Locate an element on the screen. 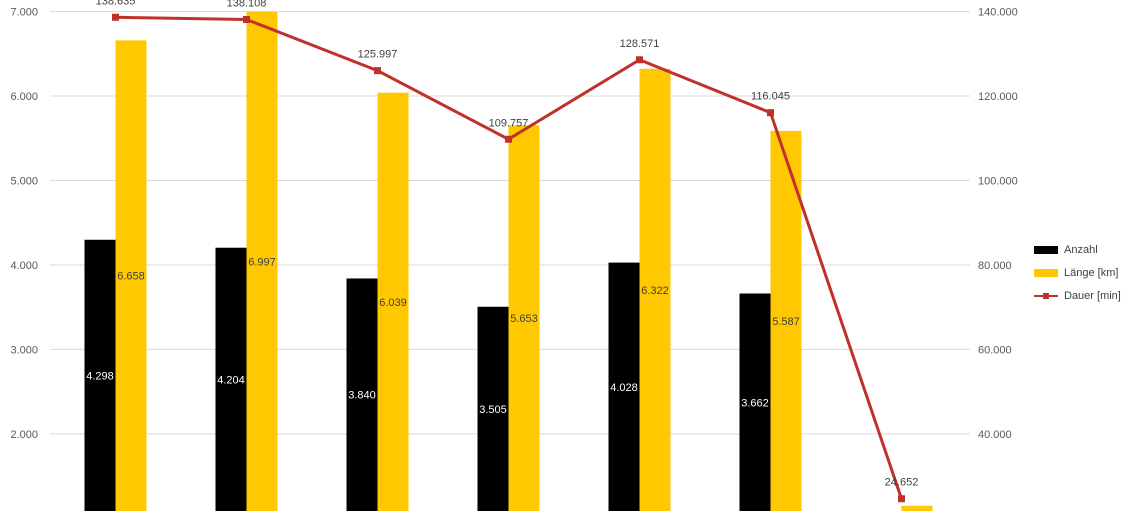  right-tick-label: 100.000 is located at coordinates (998, 181).